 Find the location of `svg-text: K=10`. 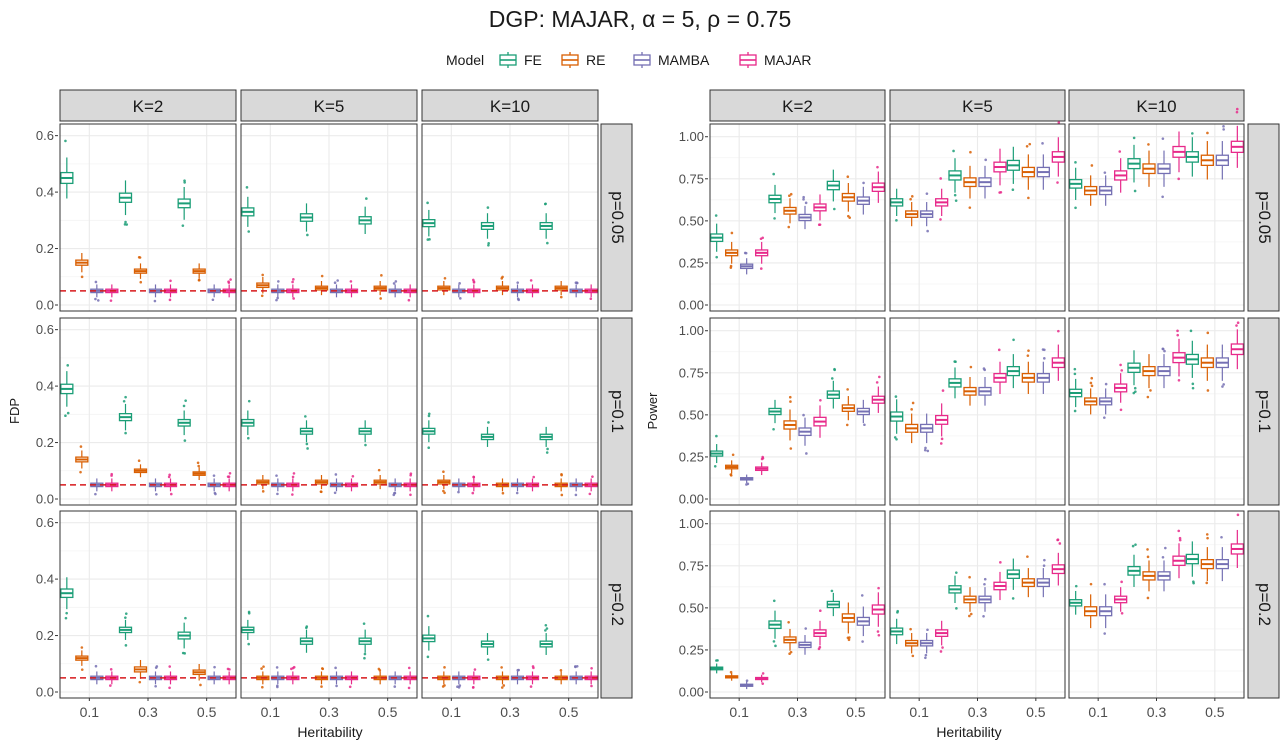

svg-text: K=10 is located at coordinates (510, 106).